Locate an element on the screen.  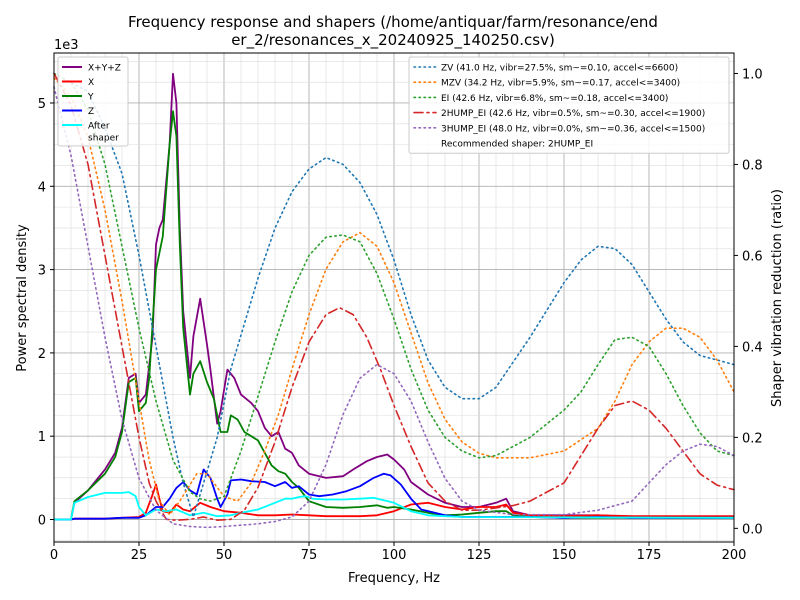
x-tick-label: 150 is located at coordinates (564, 555).